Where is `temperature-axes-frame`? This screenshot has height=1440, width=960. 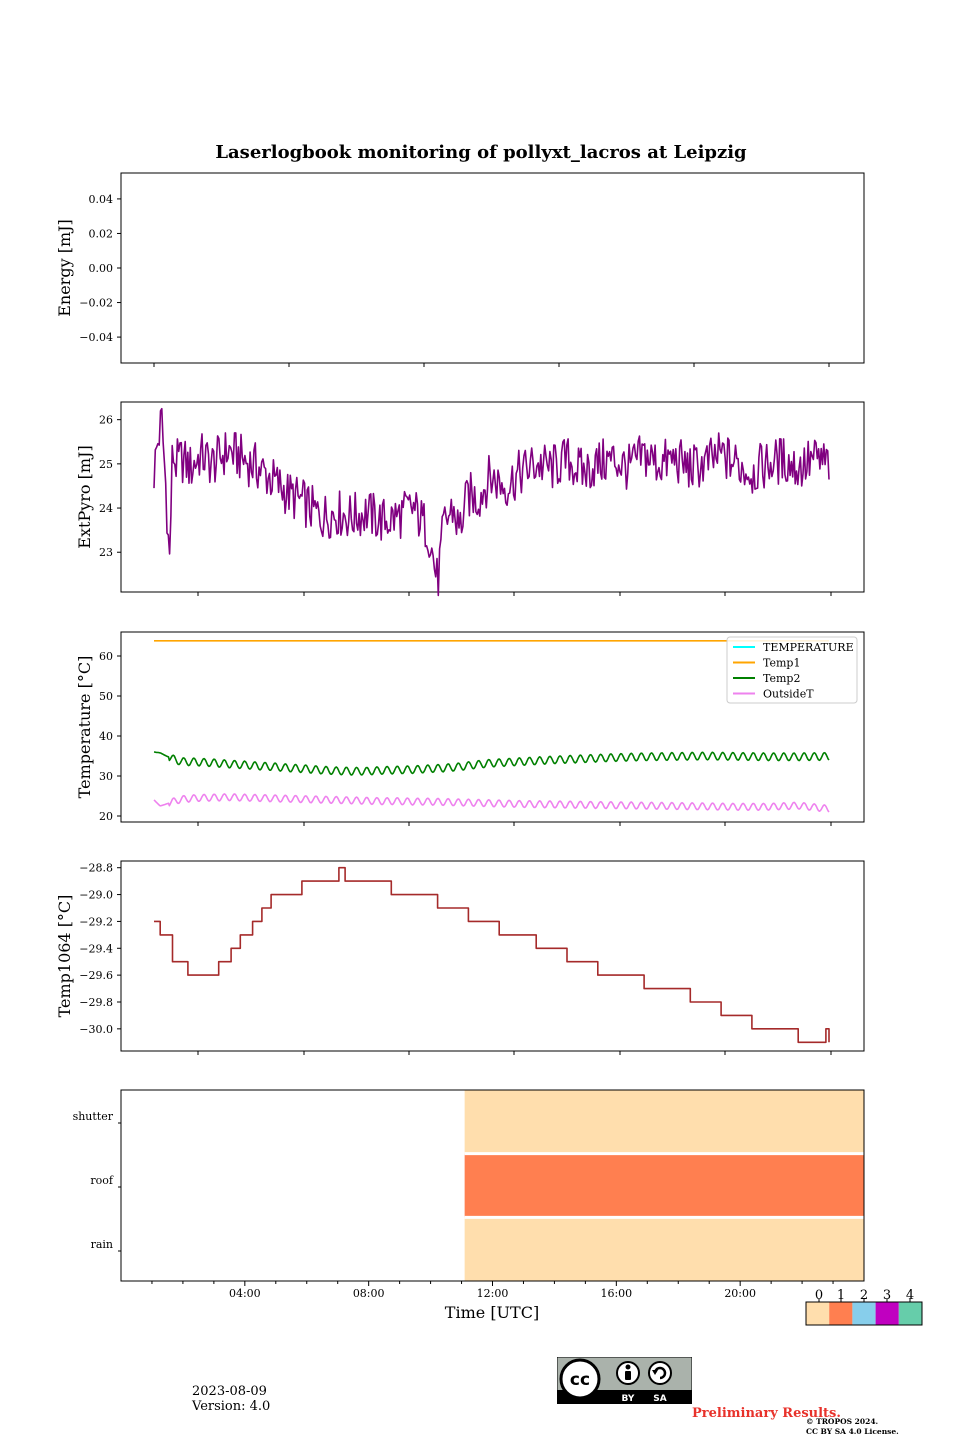 temperature-axes-frame is located at coordinates (492, 727).